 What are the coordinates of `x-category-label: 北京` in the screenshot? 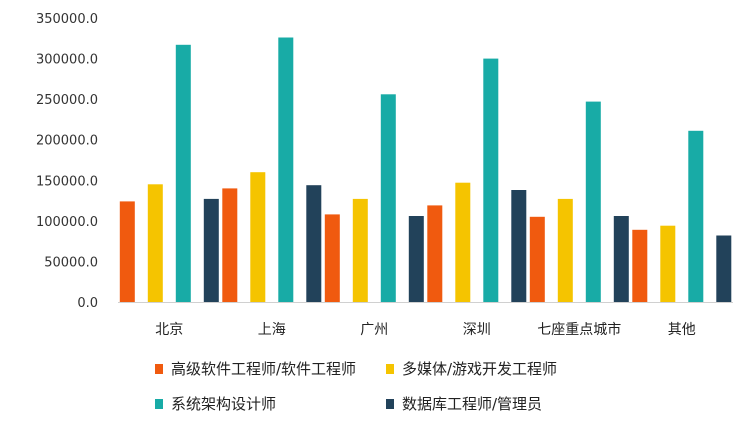 It's located at (169, 330).